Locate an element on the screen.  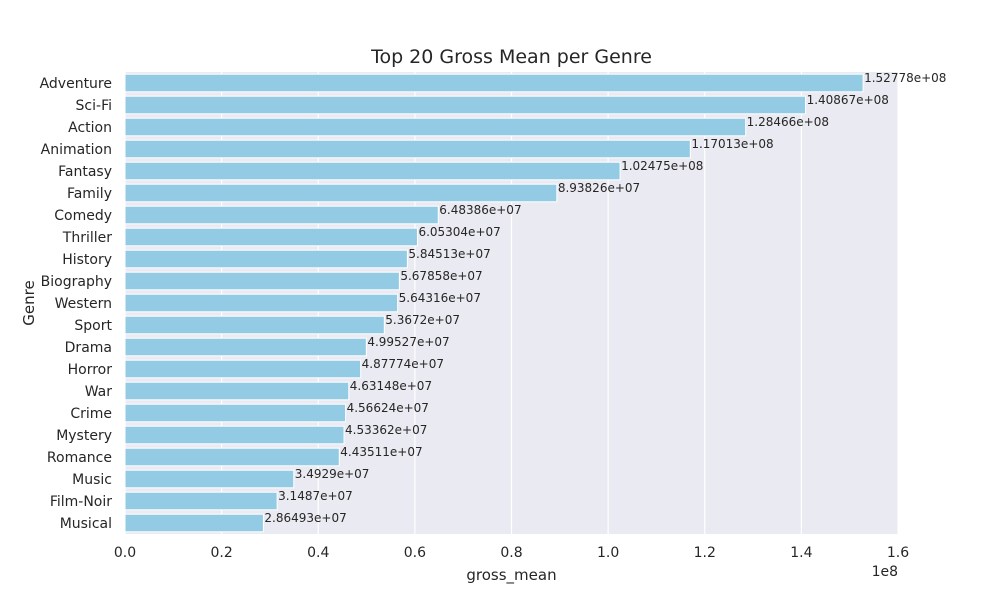
x-tick-labels: 0.0 0.2 0.4 0.6 0.8 1.0 1.2 1.4 1.6 is located at coordinates (511, 553).